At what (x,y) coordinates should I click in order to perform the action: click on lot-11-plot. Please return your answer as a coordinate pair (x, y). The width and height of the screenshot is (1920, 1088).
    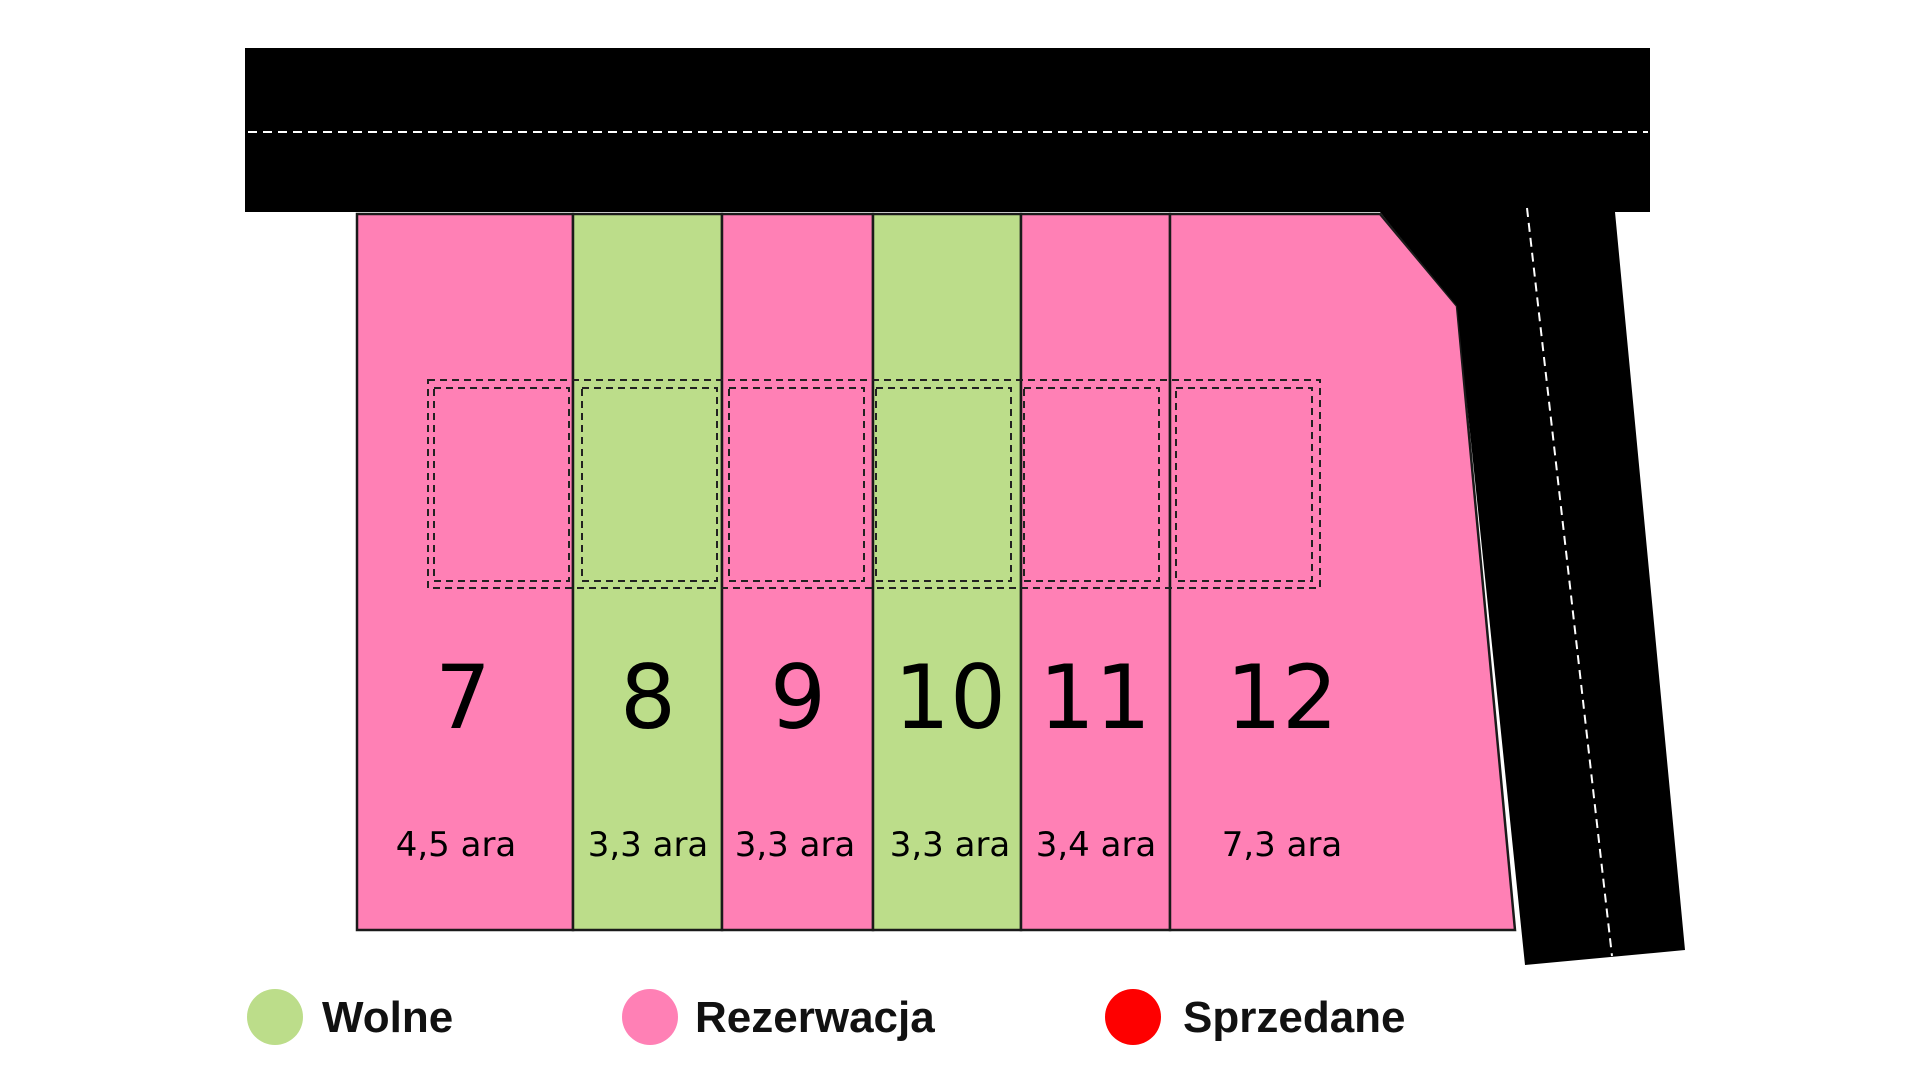
    Looking at the image, I should click on (1095, 572).